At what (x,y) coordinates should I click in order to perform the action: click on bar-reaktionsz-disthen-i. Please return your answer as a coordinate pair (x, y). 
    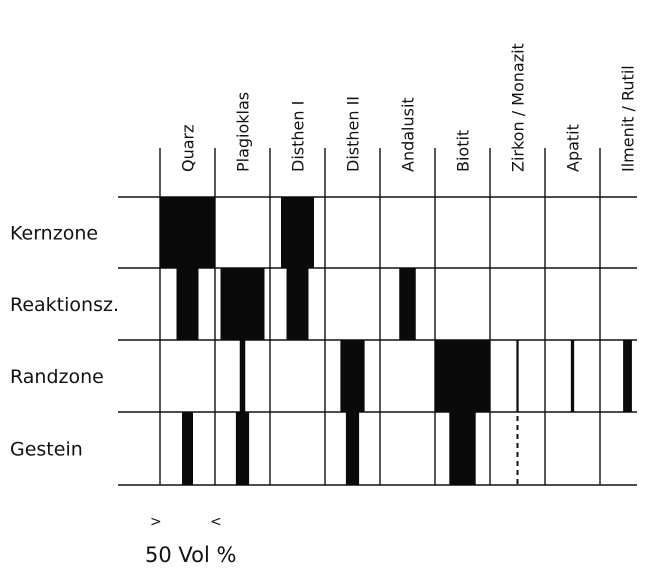
    Looking at the image, I should click on (297, 304).